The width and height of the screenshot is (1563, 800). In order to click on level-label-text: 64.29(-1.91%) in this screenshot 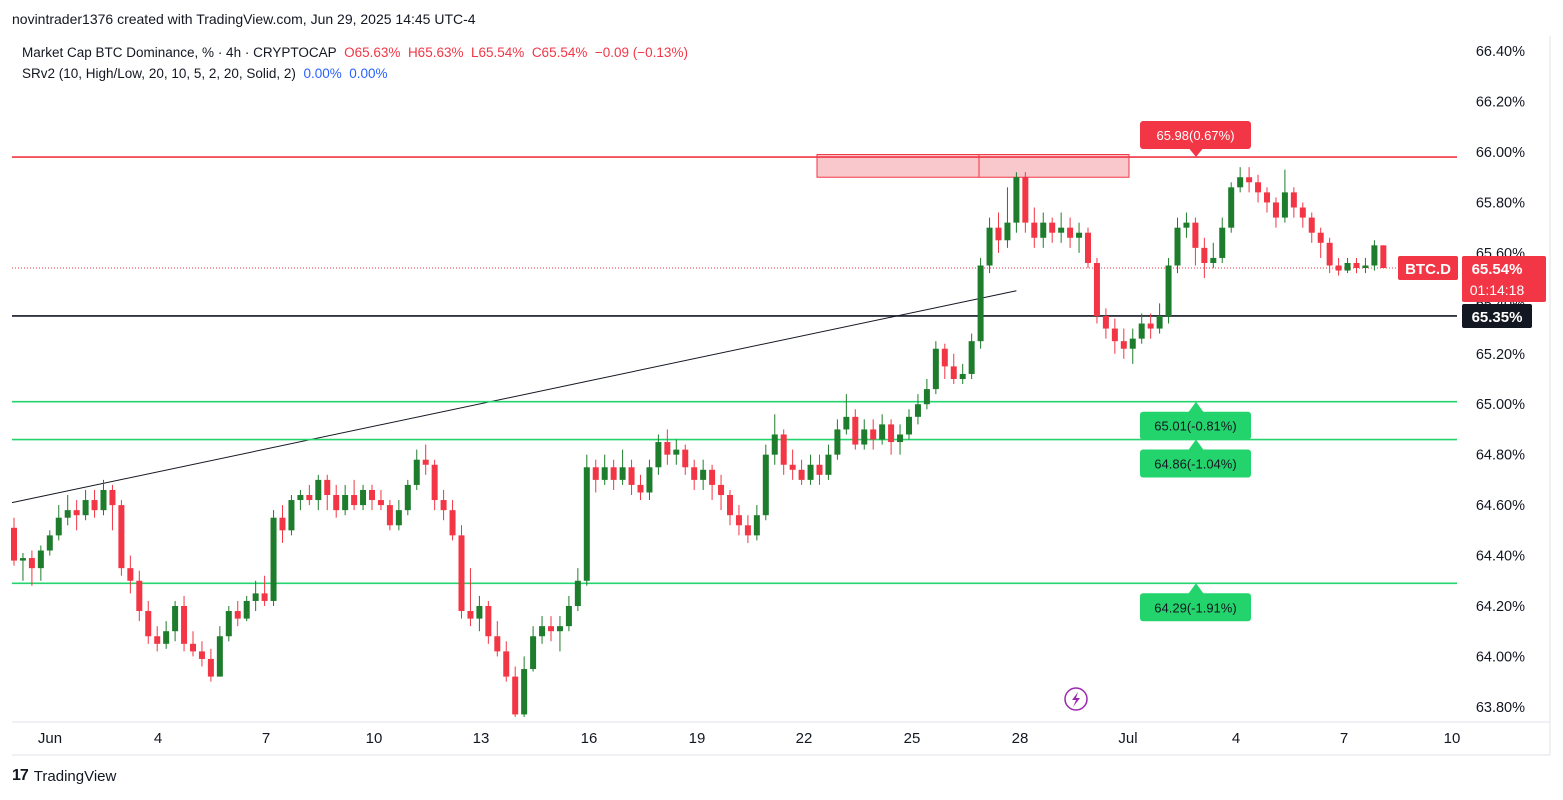, I will do `click(1195, 607)`.